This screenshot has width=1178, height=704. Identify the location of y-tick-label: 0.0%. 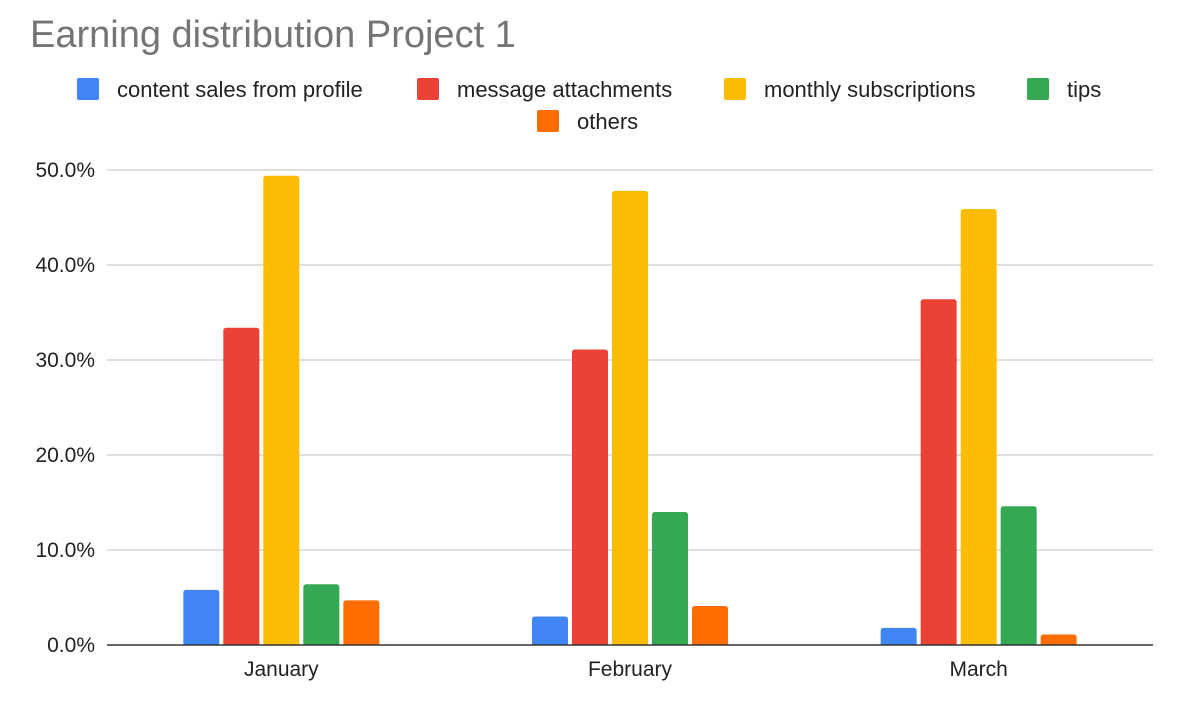
(71, 645).